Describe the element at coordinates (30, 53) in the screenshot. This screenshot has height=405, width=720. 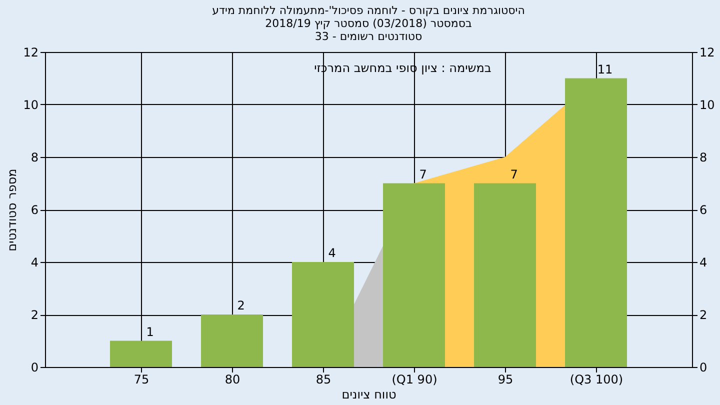
I see `y-tick-label: 12` at that location.